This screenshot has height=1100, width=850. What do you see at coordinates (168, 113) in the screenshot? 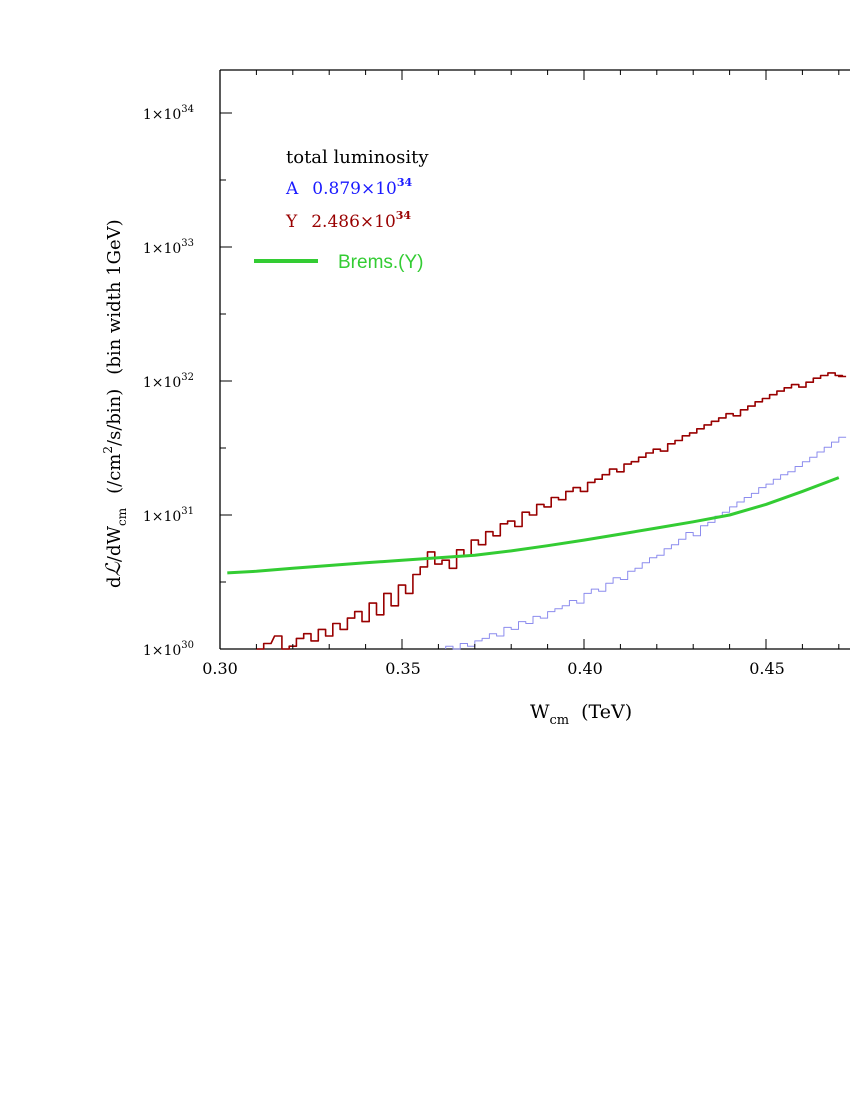
I see `y-tick-label-1e34: 1×1034` at bounding box center [168, 113].